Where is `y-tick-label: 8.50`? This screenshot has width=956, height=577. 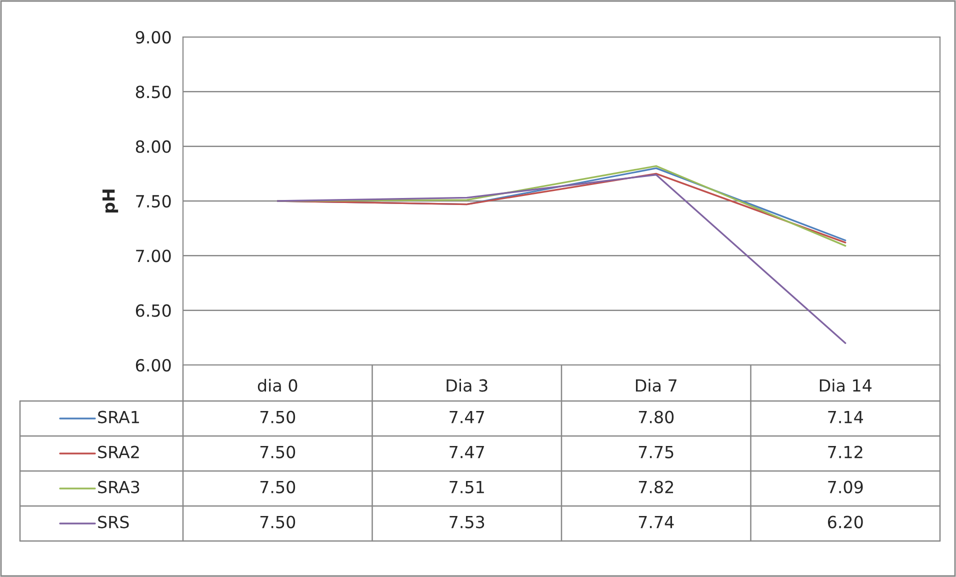 y-tick-label: 8.50 is located at coordinates (153, 92).